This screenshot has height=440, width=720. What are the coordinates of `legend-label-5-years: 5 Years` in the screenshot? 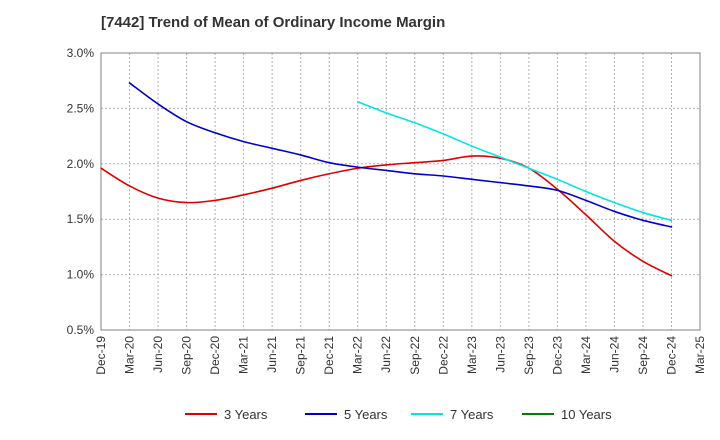 It's located at (366, 414).